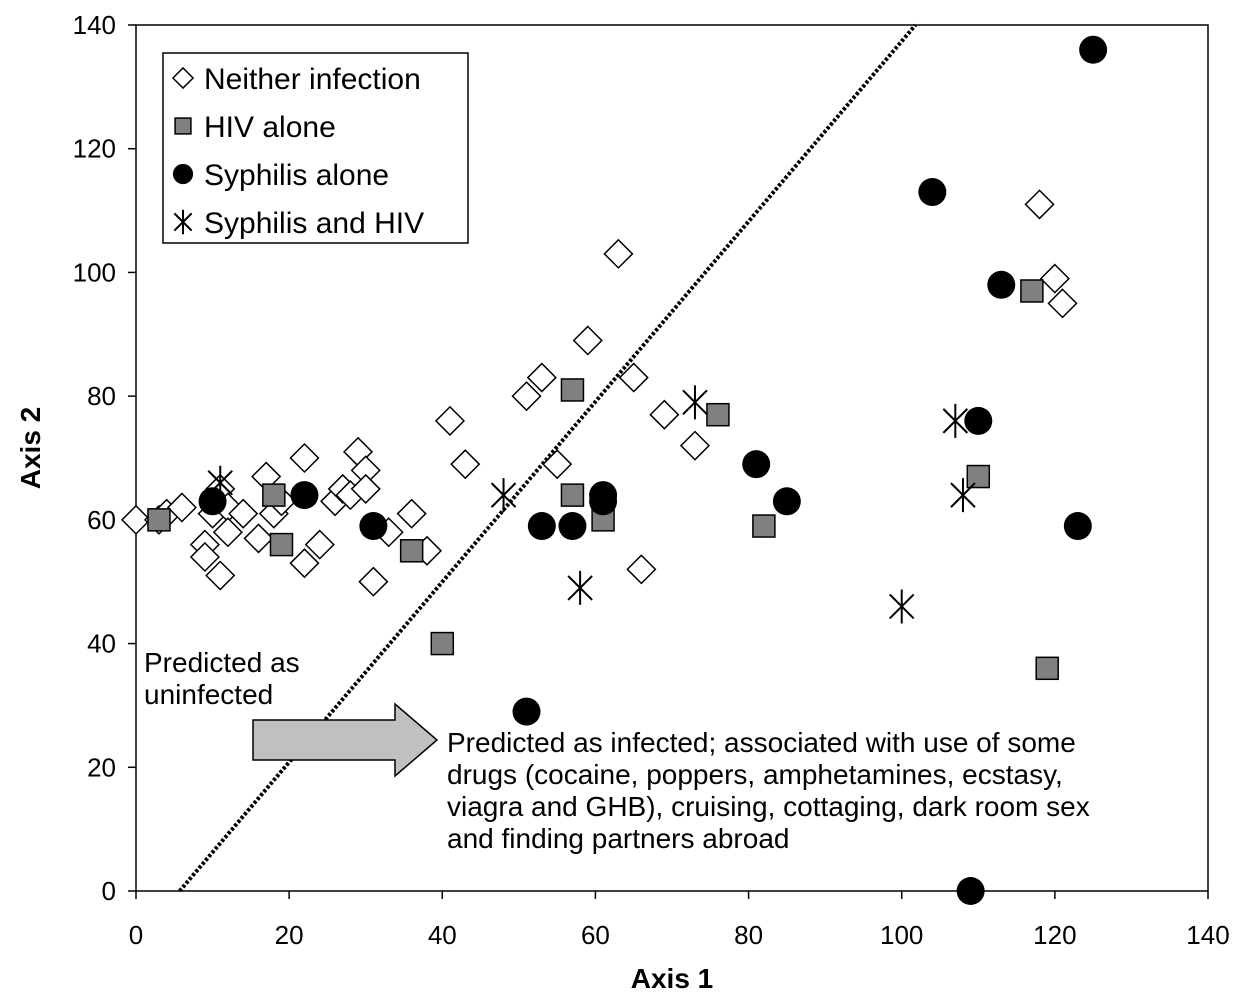 The image size is (1236, 996). I want to click on x-tick-label: 60, so click(595, 935).